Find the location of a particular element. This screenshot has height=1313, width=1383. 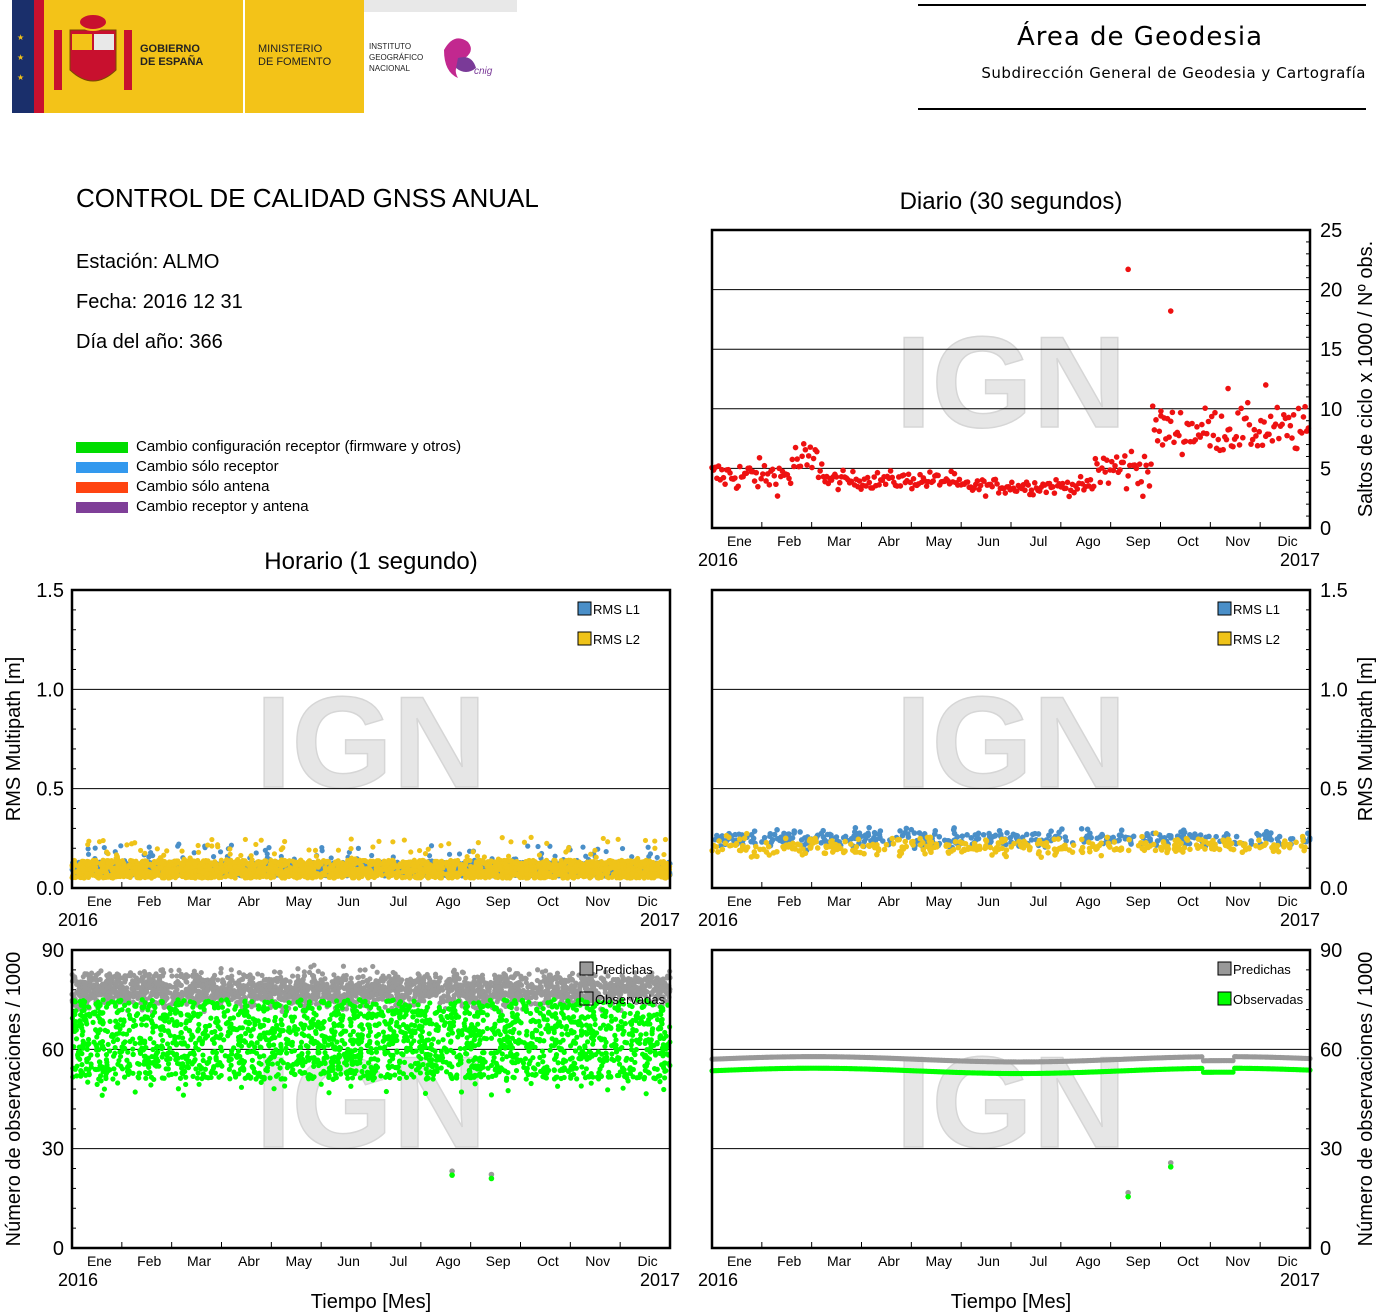

y-tick-label: 0.0 is located at coordinates (50, 889).